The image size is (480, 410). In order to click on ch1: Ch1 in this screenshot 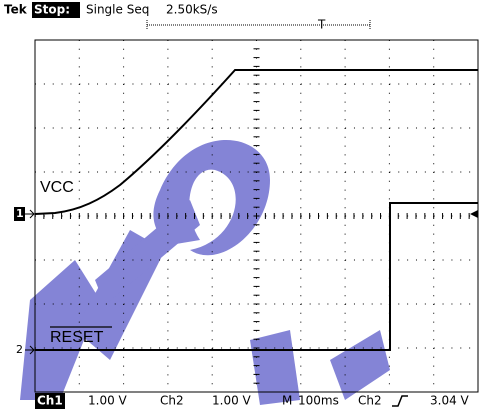, I will do `click(50, 401)`.